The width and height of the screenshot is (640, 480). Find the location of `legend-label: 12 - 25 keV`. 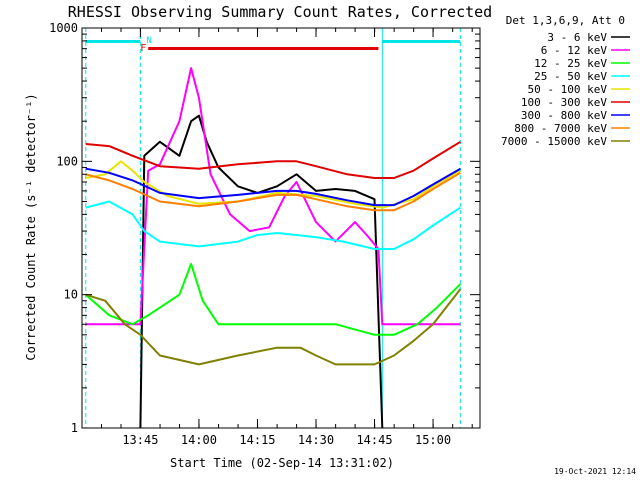

legend-label: 12 - 25 keV is located at coordinates (570, 63).